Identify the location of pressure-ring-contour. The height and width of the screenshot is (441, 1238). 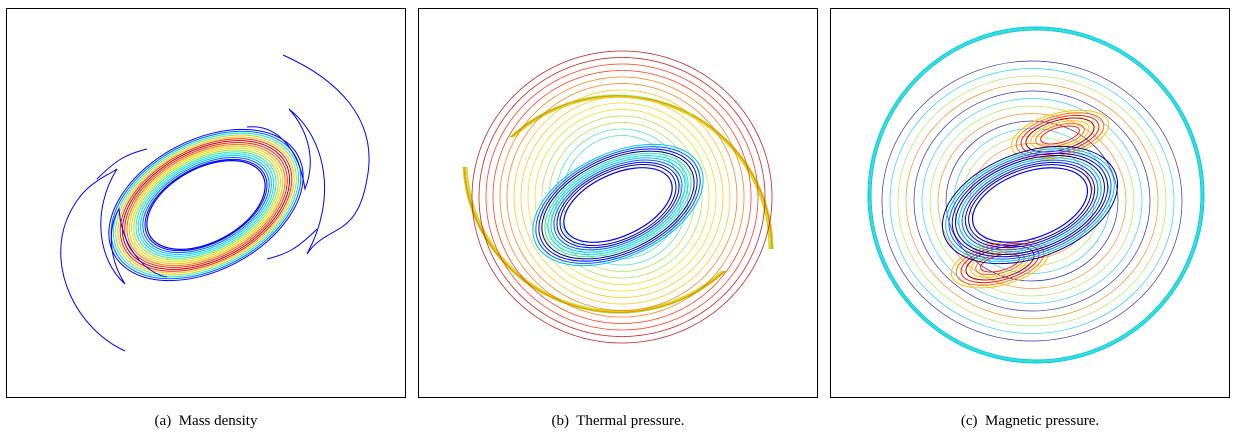
(618, 205).